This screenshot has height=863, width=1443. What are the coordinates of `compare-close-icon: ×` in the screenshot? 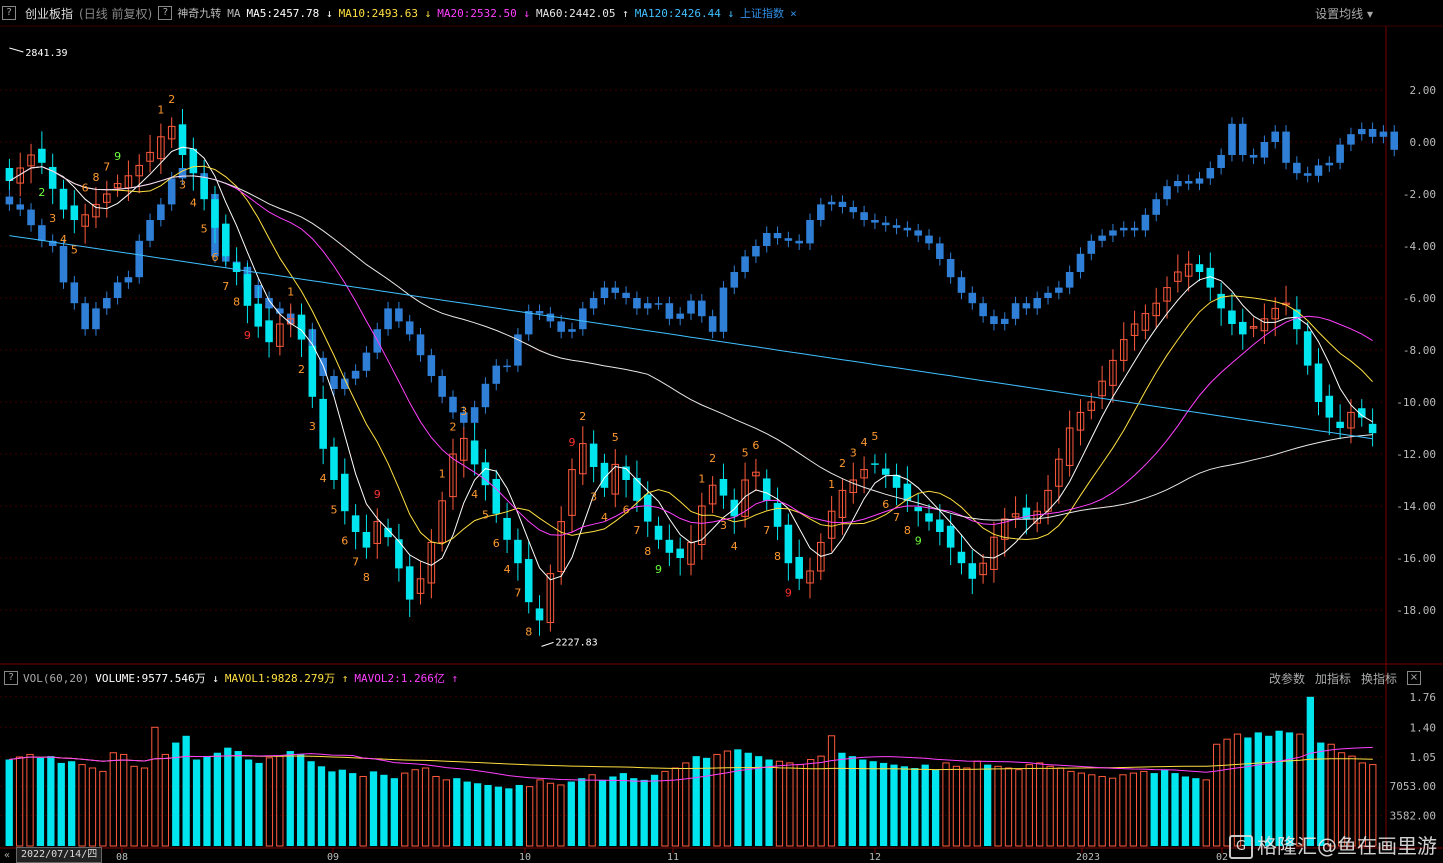 It's located at (793, 13).